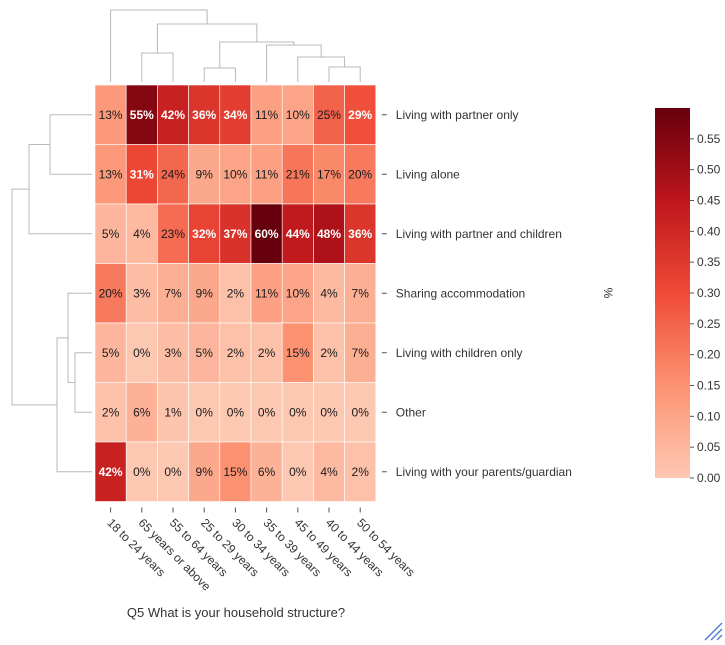  I want to click on cell-value-label: 20%, so click(360, 174).